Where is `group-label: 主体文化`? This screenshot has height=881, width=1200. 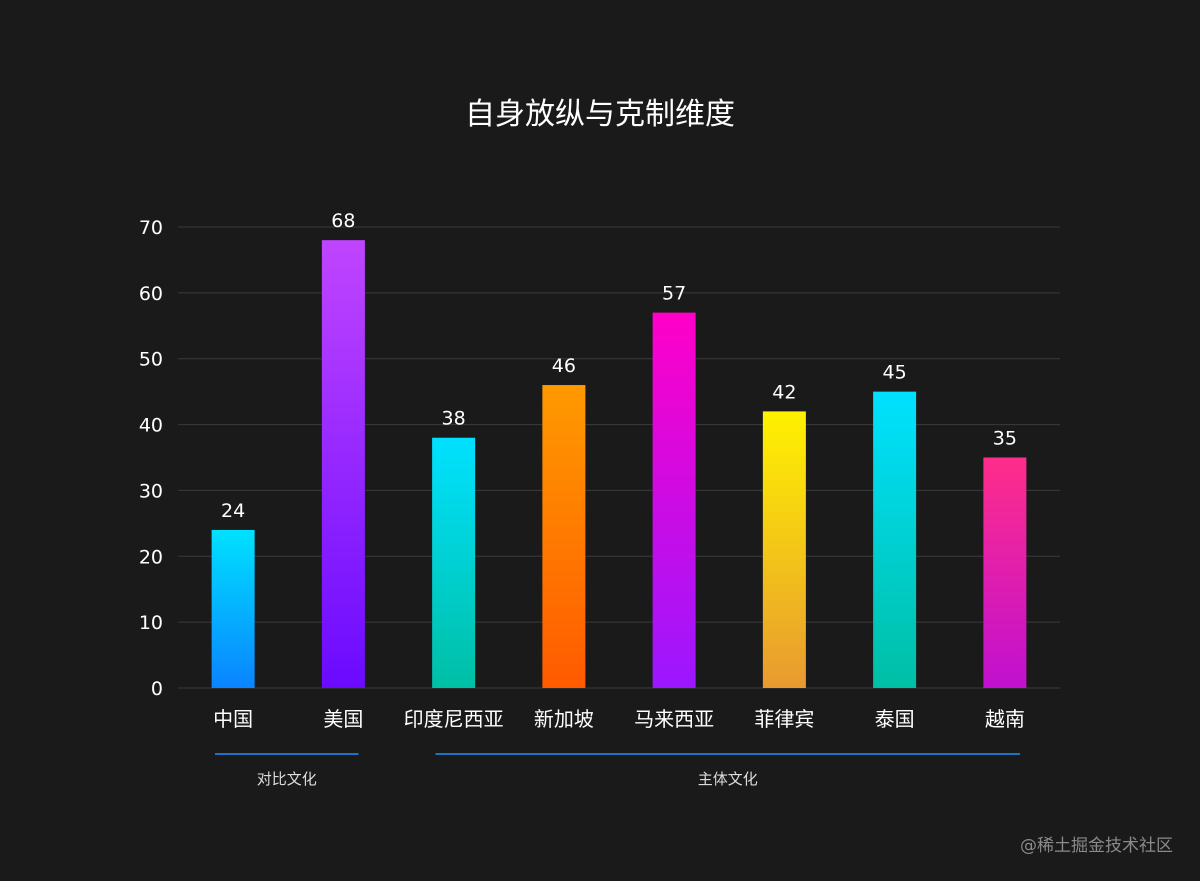
group-label: 主体文化 is located at coordinates (728, 779).